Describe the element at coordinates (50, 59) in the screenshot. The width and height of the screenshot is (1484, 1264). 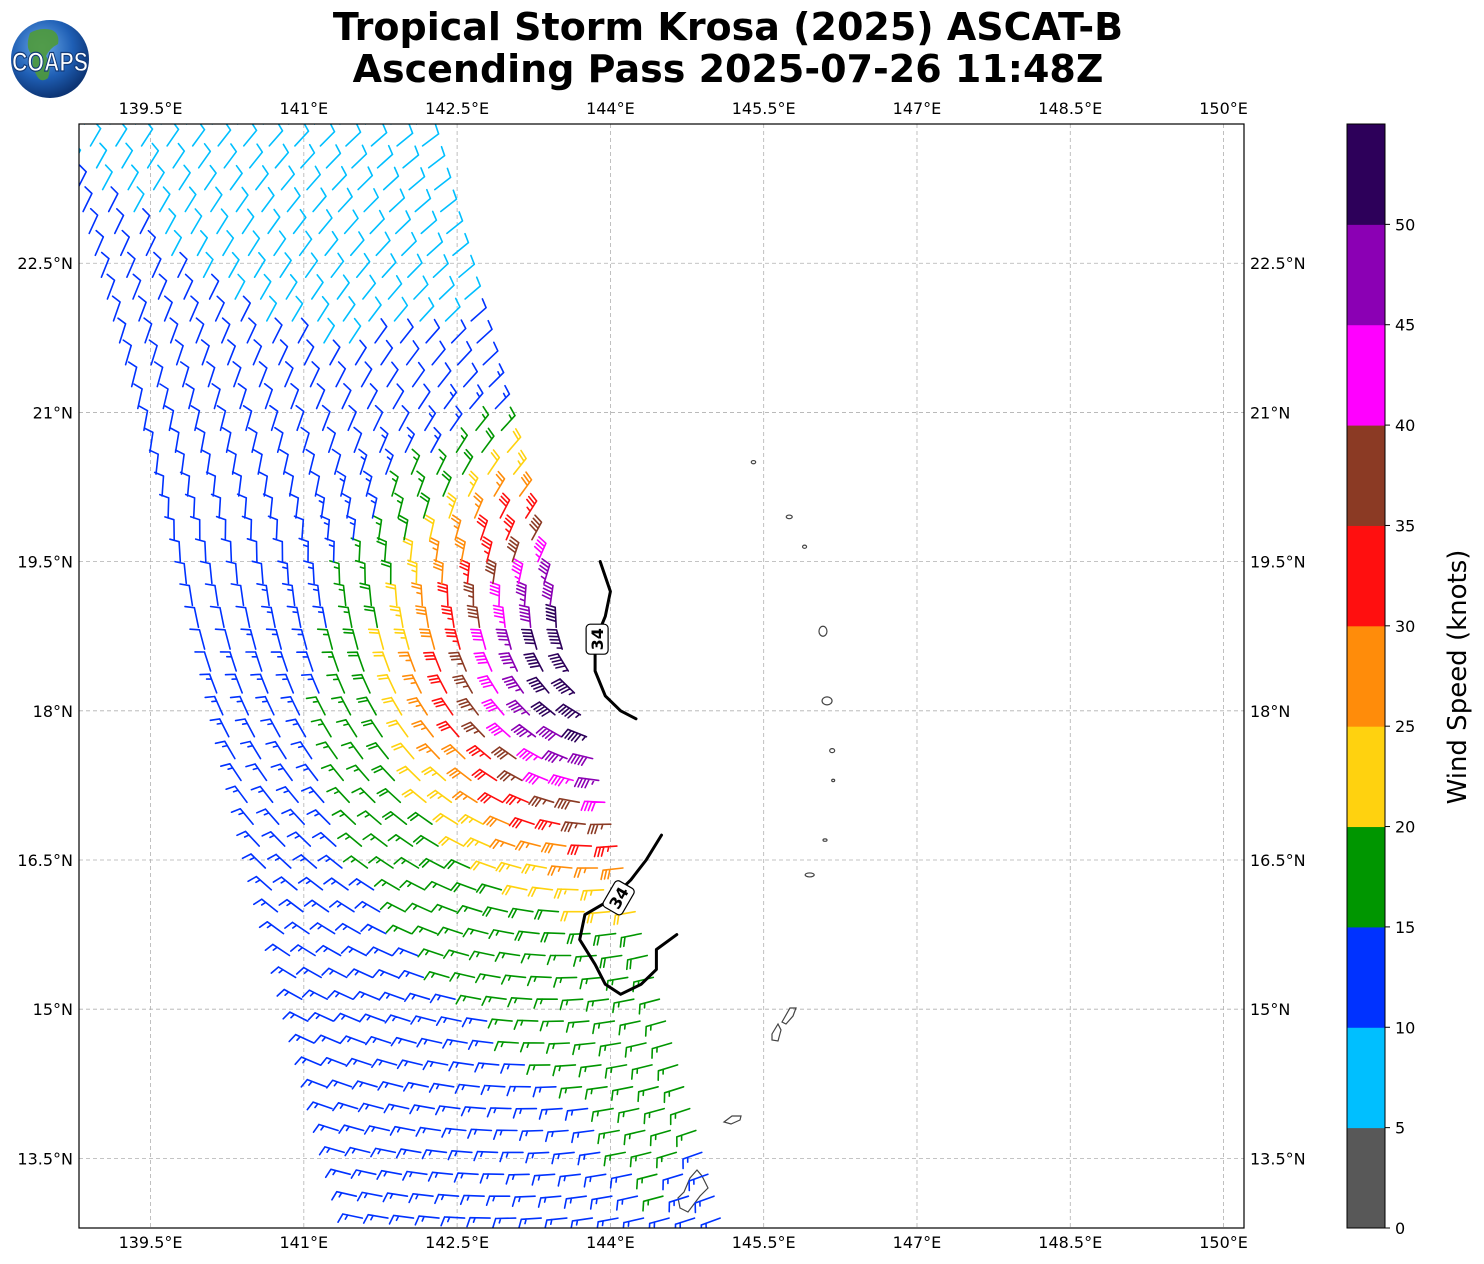
I see `coaps-logo: COAPS` at that location.